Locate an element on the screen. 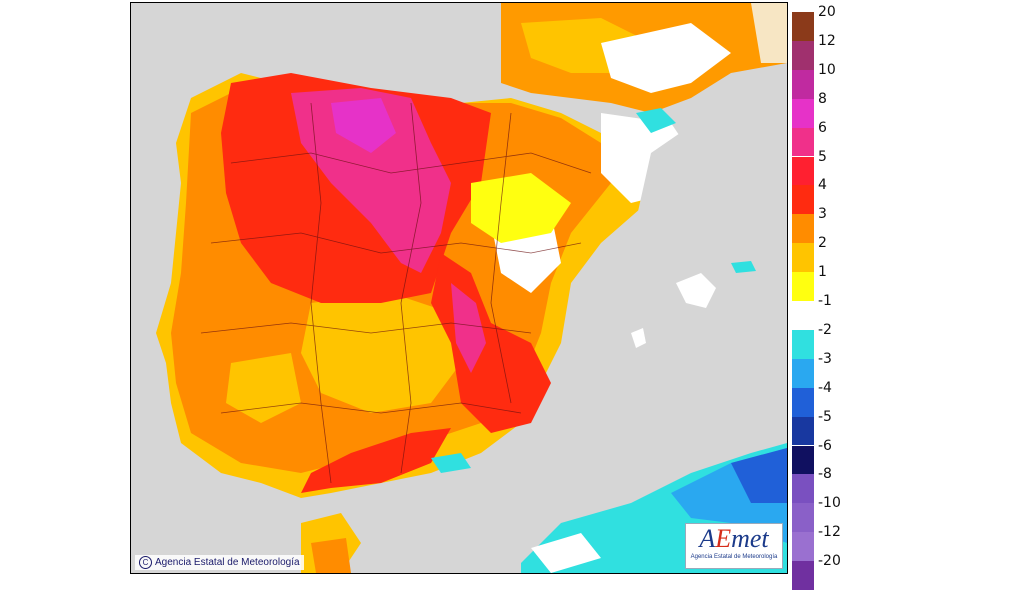 The width and height of the screenshot is (1024, 590). legend-label: -10 is located at coordinates (829, 503).